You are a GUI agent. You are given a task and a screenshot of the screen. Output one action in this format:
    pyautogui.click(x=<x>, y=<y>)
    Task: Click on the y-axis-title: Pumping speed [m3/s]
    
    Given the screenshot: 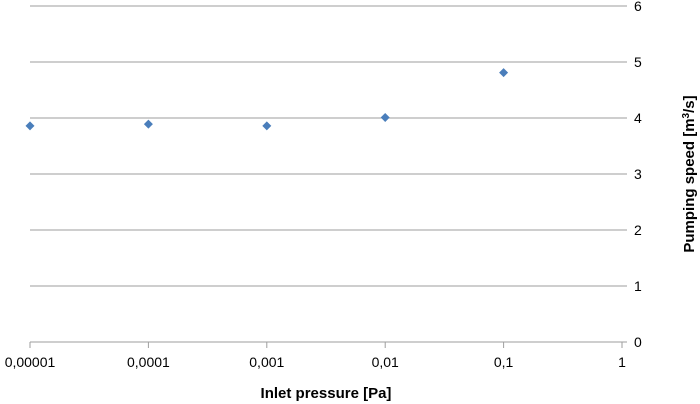 What is the action you would take?
    pyautogui.click(x=689, y=173)
    